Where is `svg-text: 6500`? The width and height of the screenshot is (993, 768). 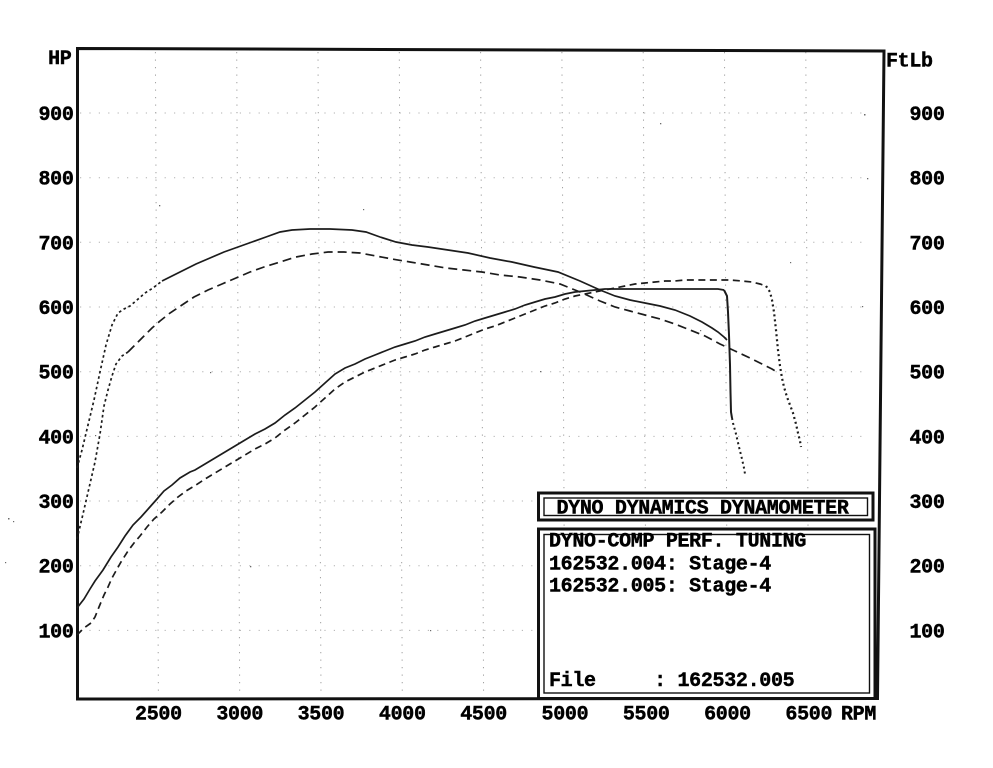
svg-text: 6500 is located at coordinates (808, 715).